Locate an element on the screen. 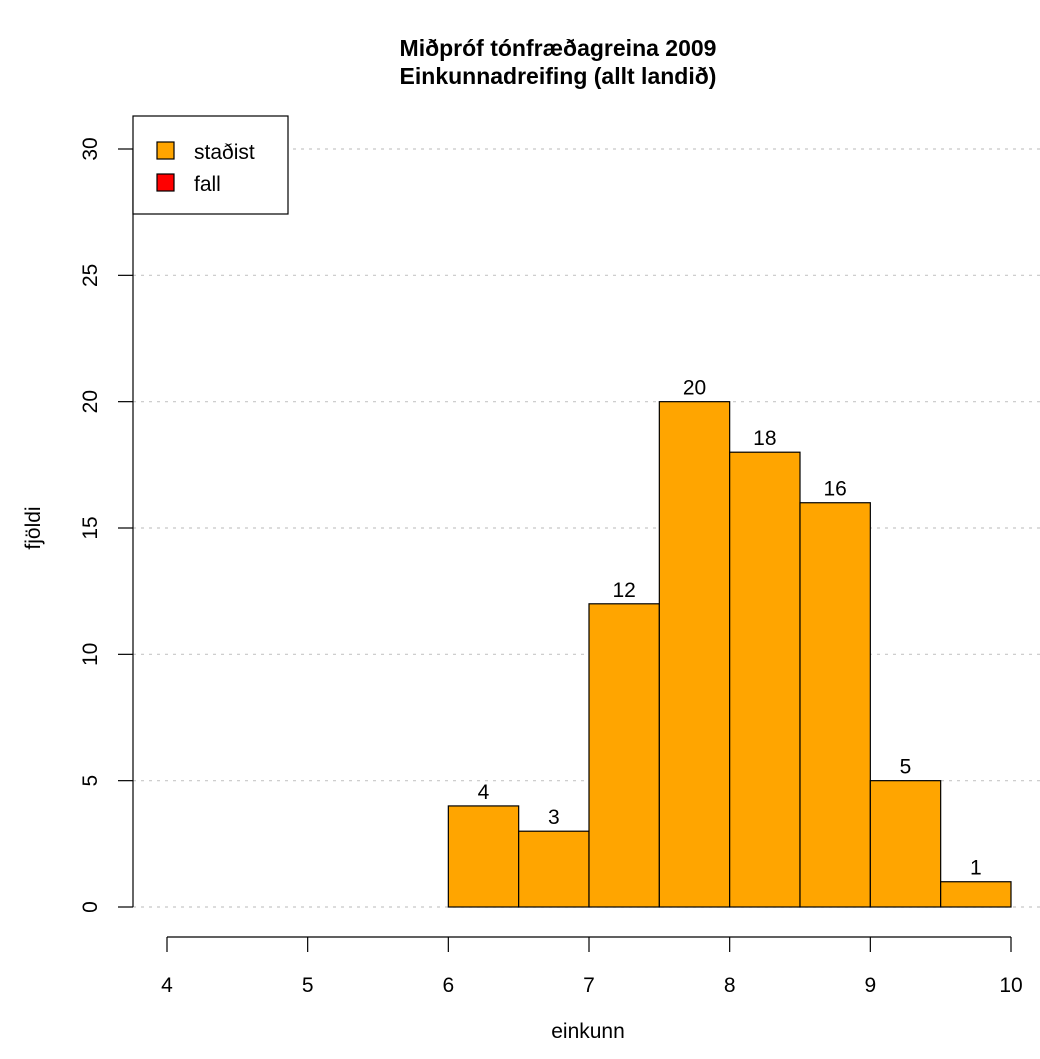 The height and width of the screenshot is (1059, 1040). y-tick-label: 30 is located at coordinates (90, 148).